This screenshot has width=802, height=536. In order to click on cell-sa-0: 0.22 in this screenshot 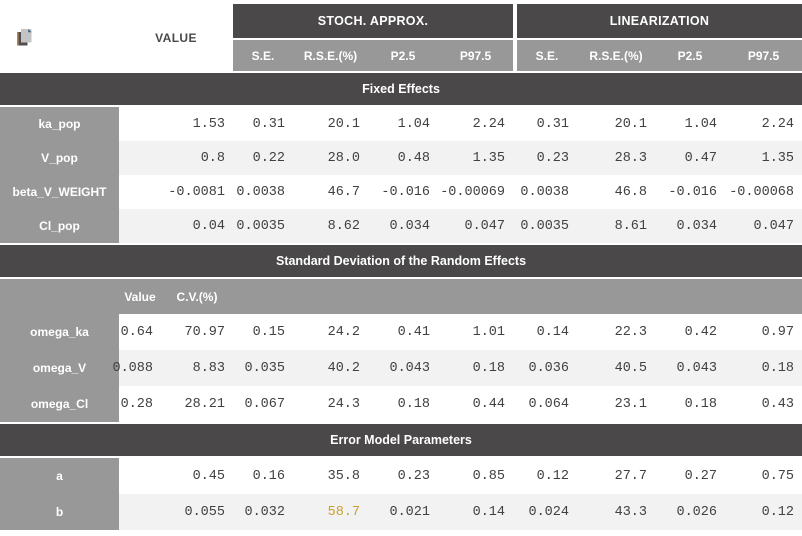, I will do `click(268, 158)`.